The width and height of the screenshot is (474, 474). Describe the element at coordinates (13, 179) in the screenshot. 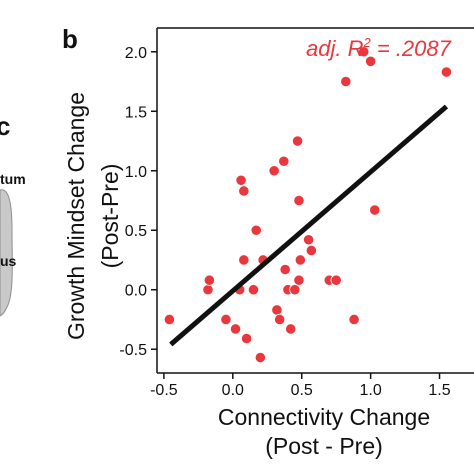

I see `brain-region-label-1: tum` at that location.